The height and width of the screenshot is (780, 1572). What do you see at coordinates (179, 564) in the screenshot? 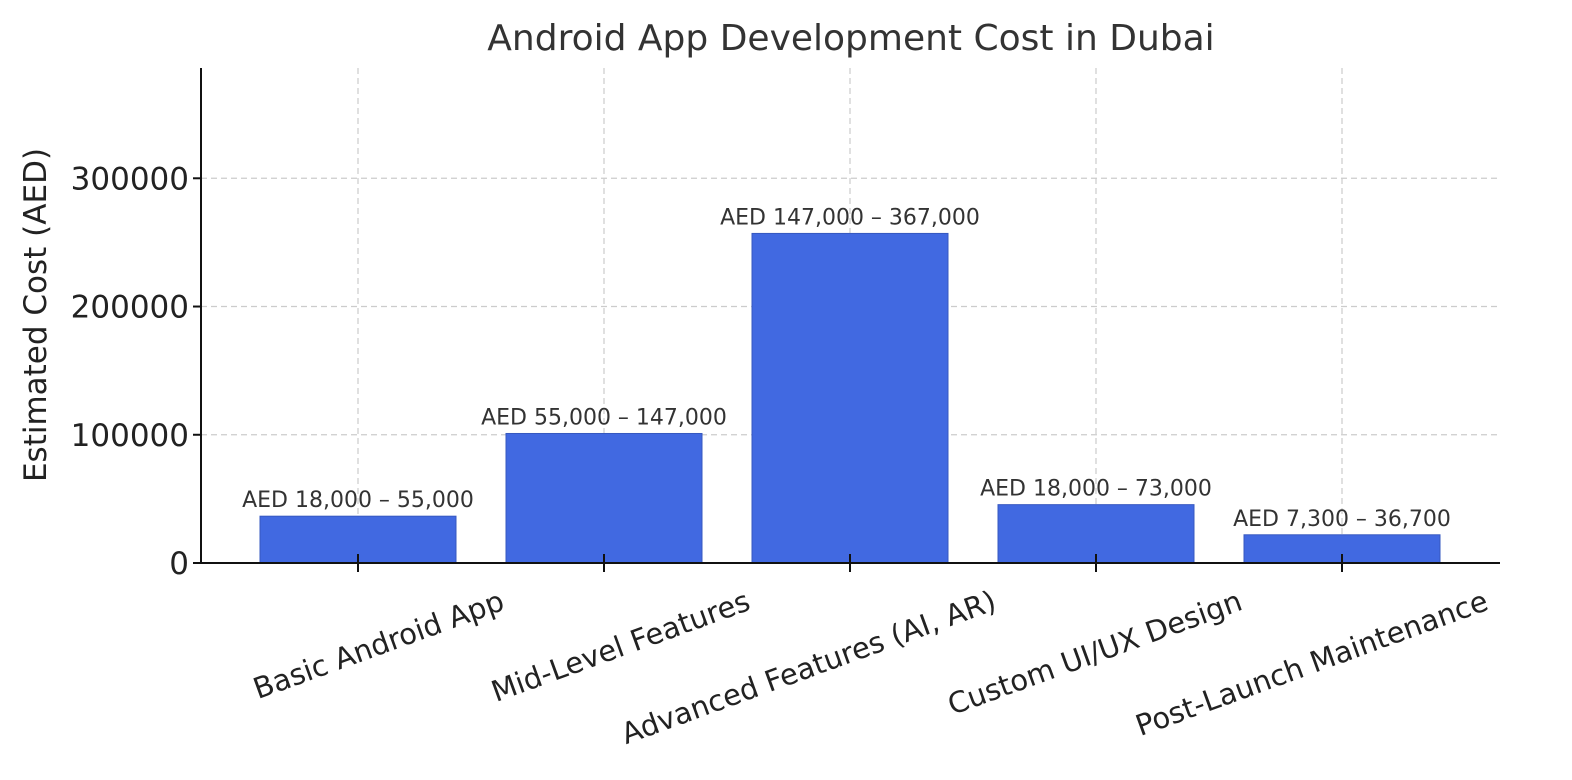
I see `y-tick-label: 0` at bounding box center [179, 564].